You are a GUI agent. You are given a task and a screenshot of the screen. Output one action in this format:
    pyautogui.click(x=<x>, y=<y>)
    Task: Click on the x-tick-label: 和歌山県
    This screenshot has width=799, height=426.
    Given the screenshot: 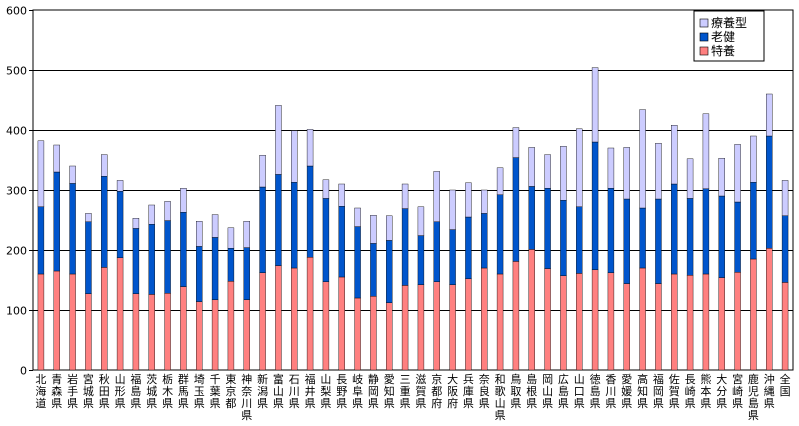 What is the action you would take?
    pyautogui.click(x=500, y=397)
    